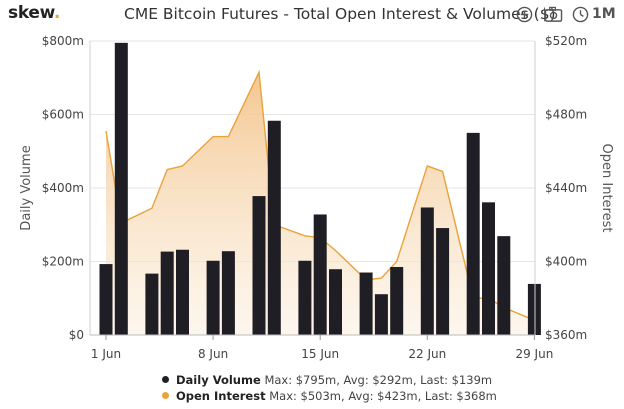 The width and height of the screenshot is (624, 409). Describe the element at coordinates (31, 13) in the screenshot. I see `logo-text: skew` at that location.